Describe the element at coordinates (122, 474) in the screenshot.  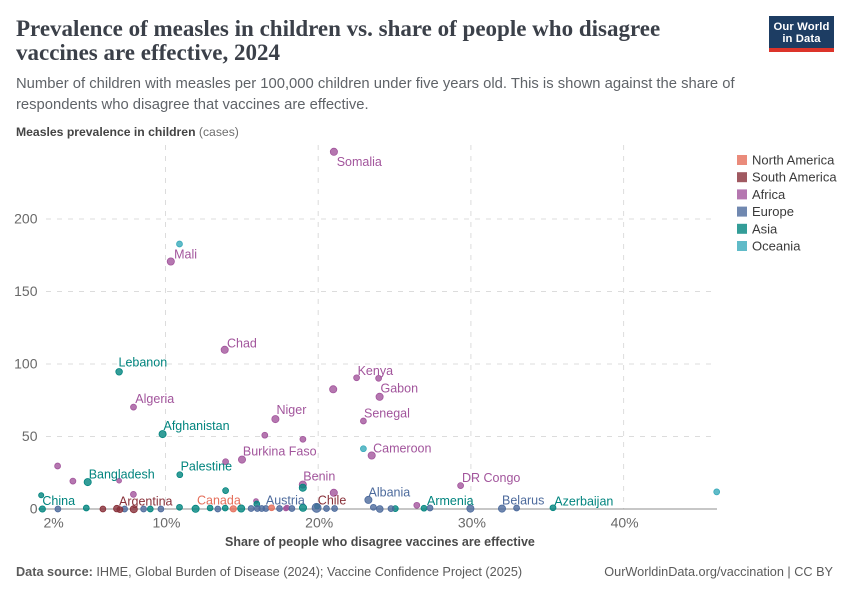
I see `svg-text: Bangladesh` at that location.